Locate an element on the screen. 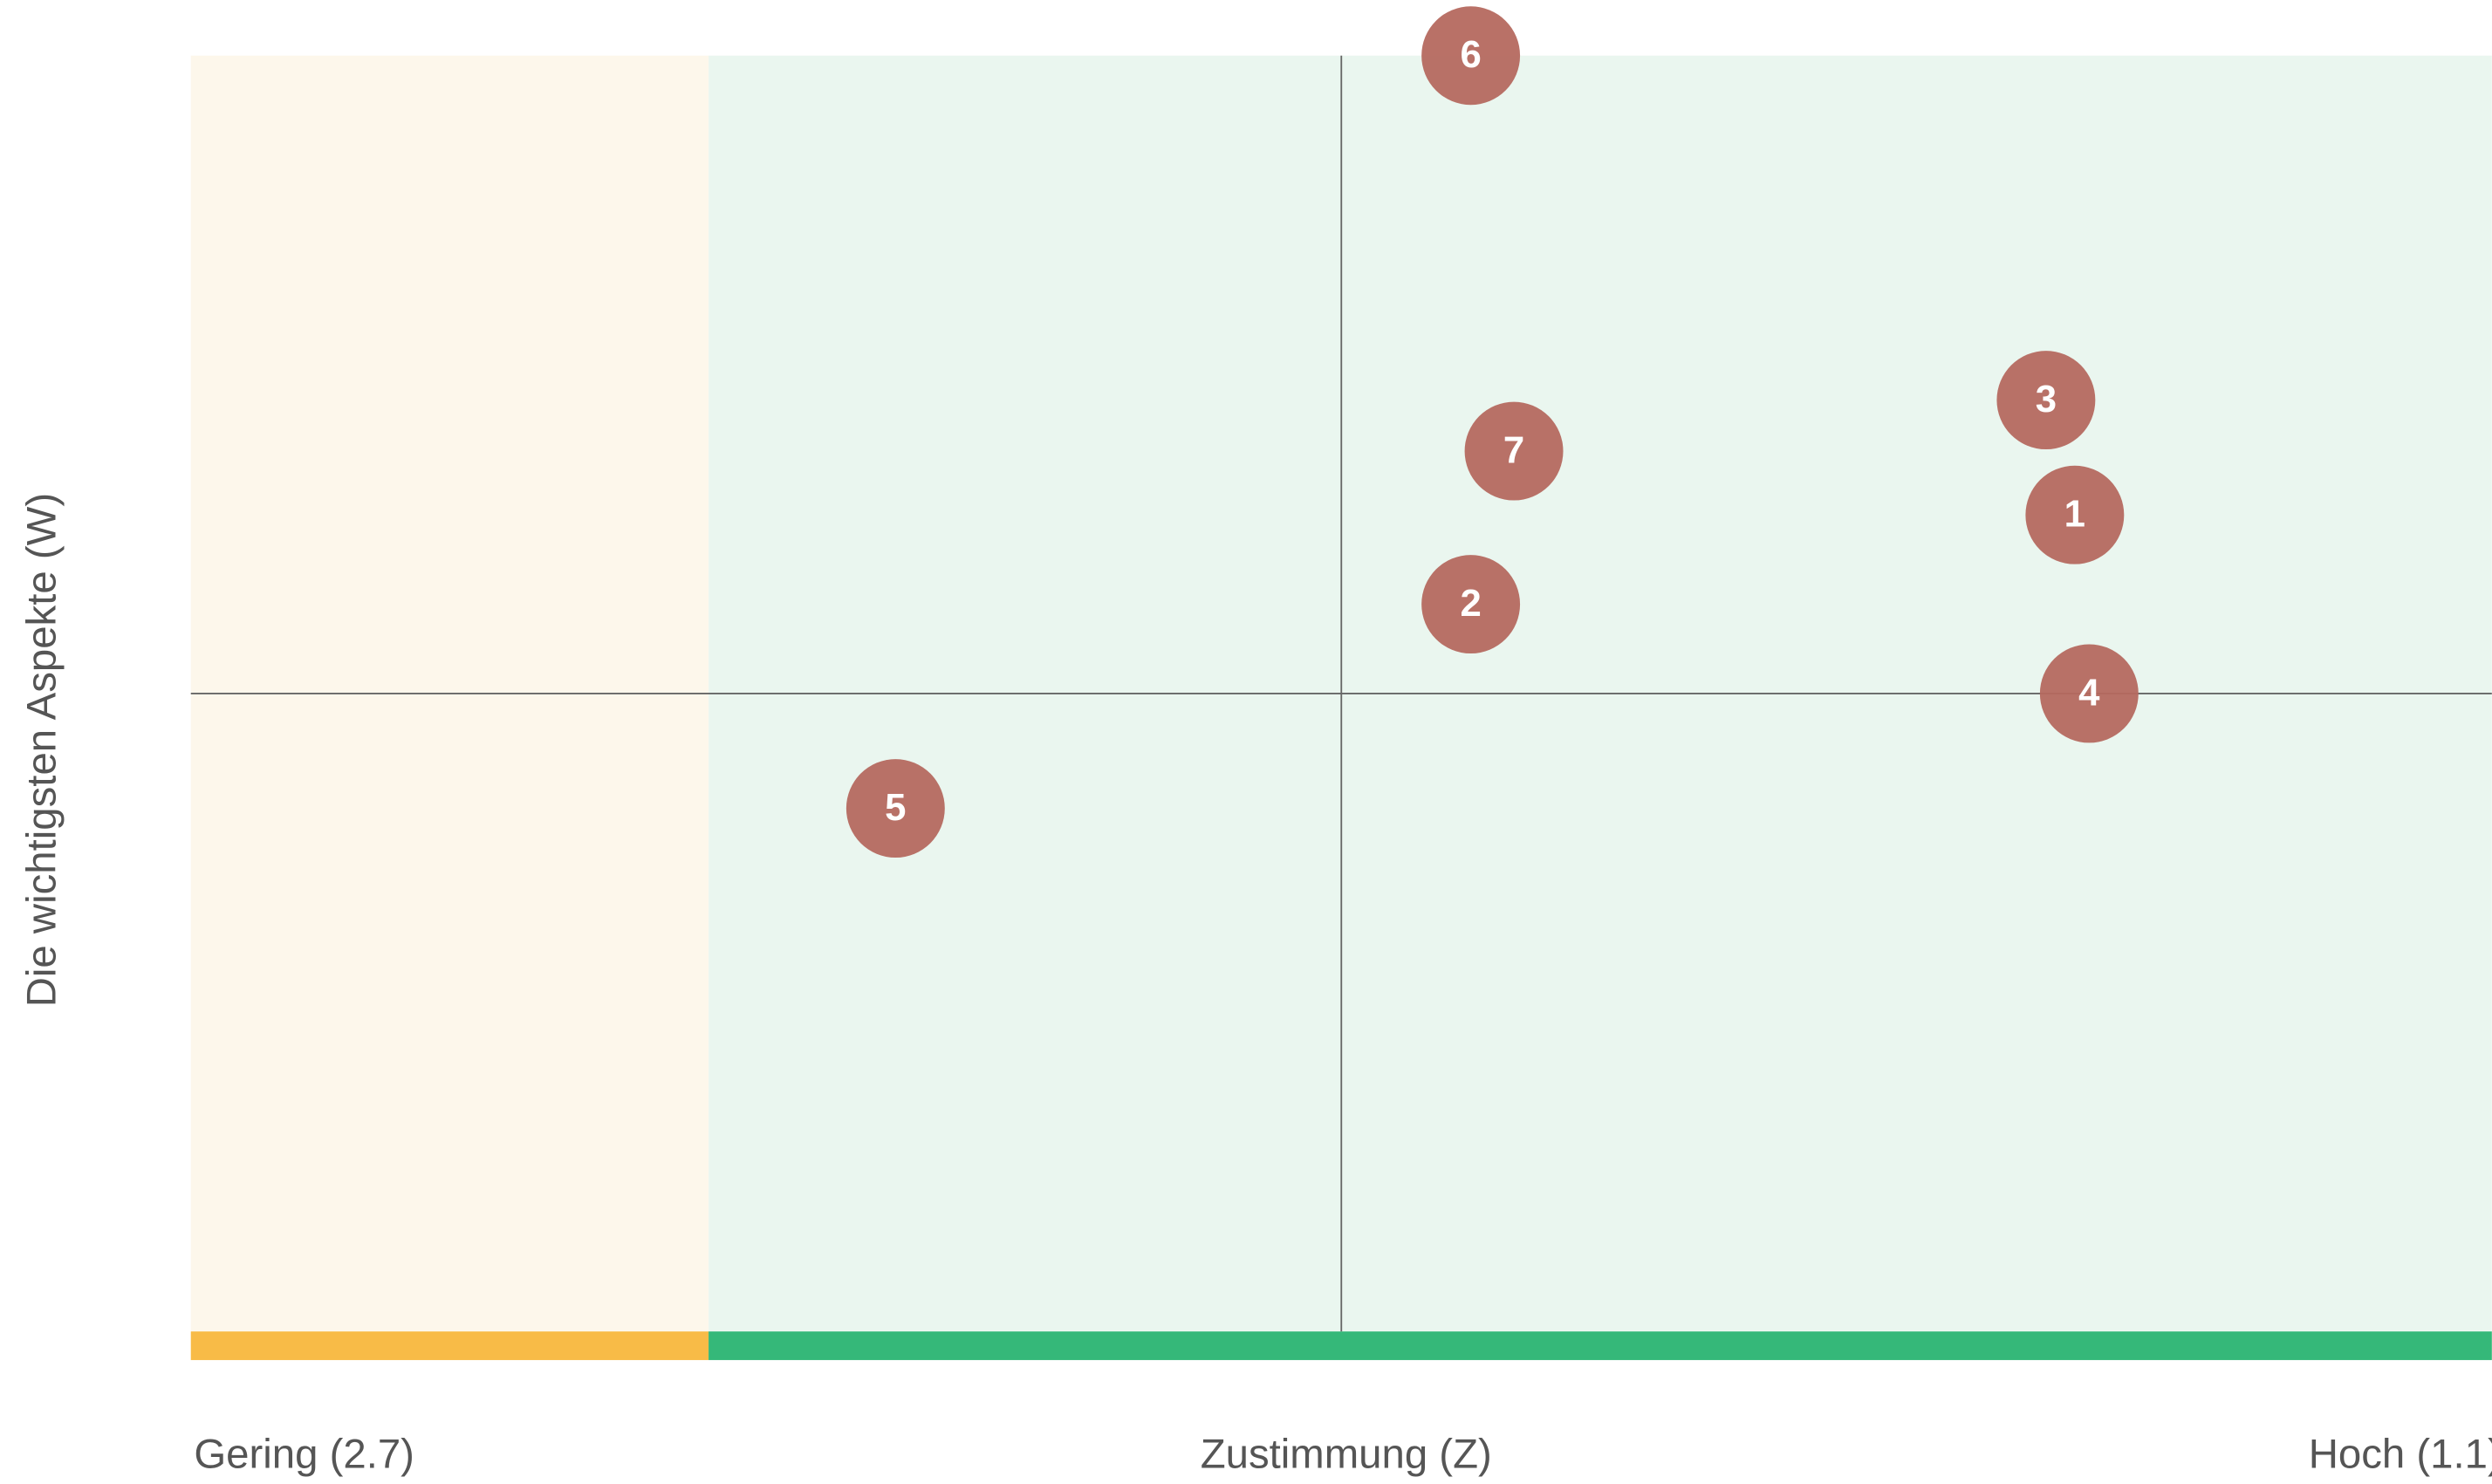  point: 6 is located at coordinates (1471, 56).